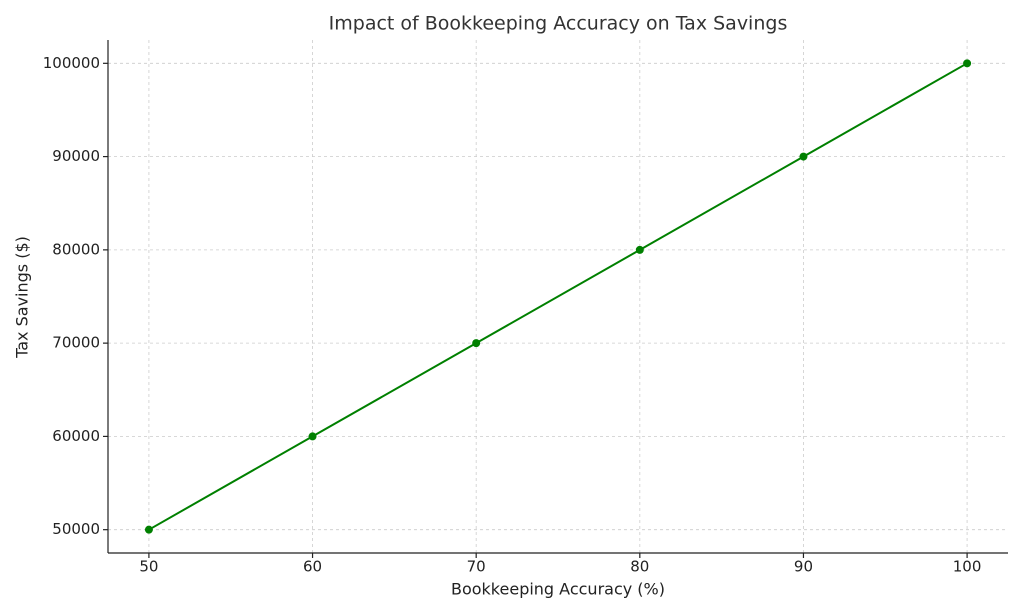  I want to click on x-axis-label: Bookkeeping Accuracy (%), so click(558, 589).